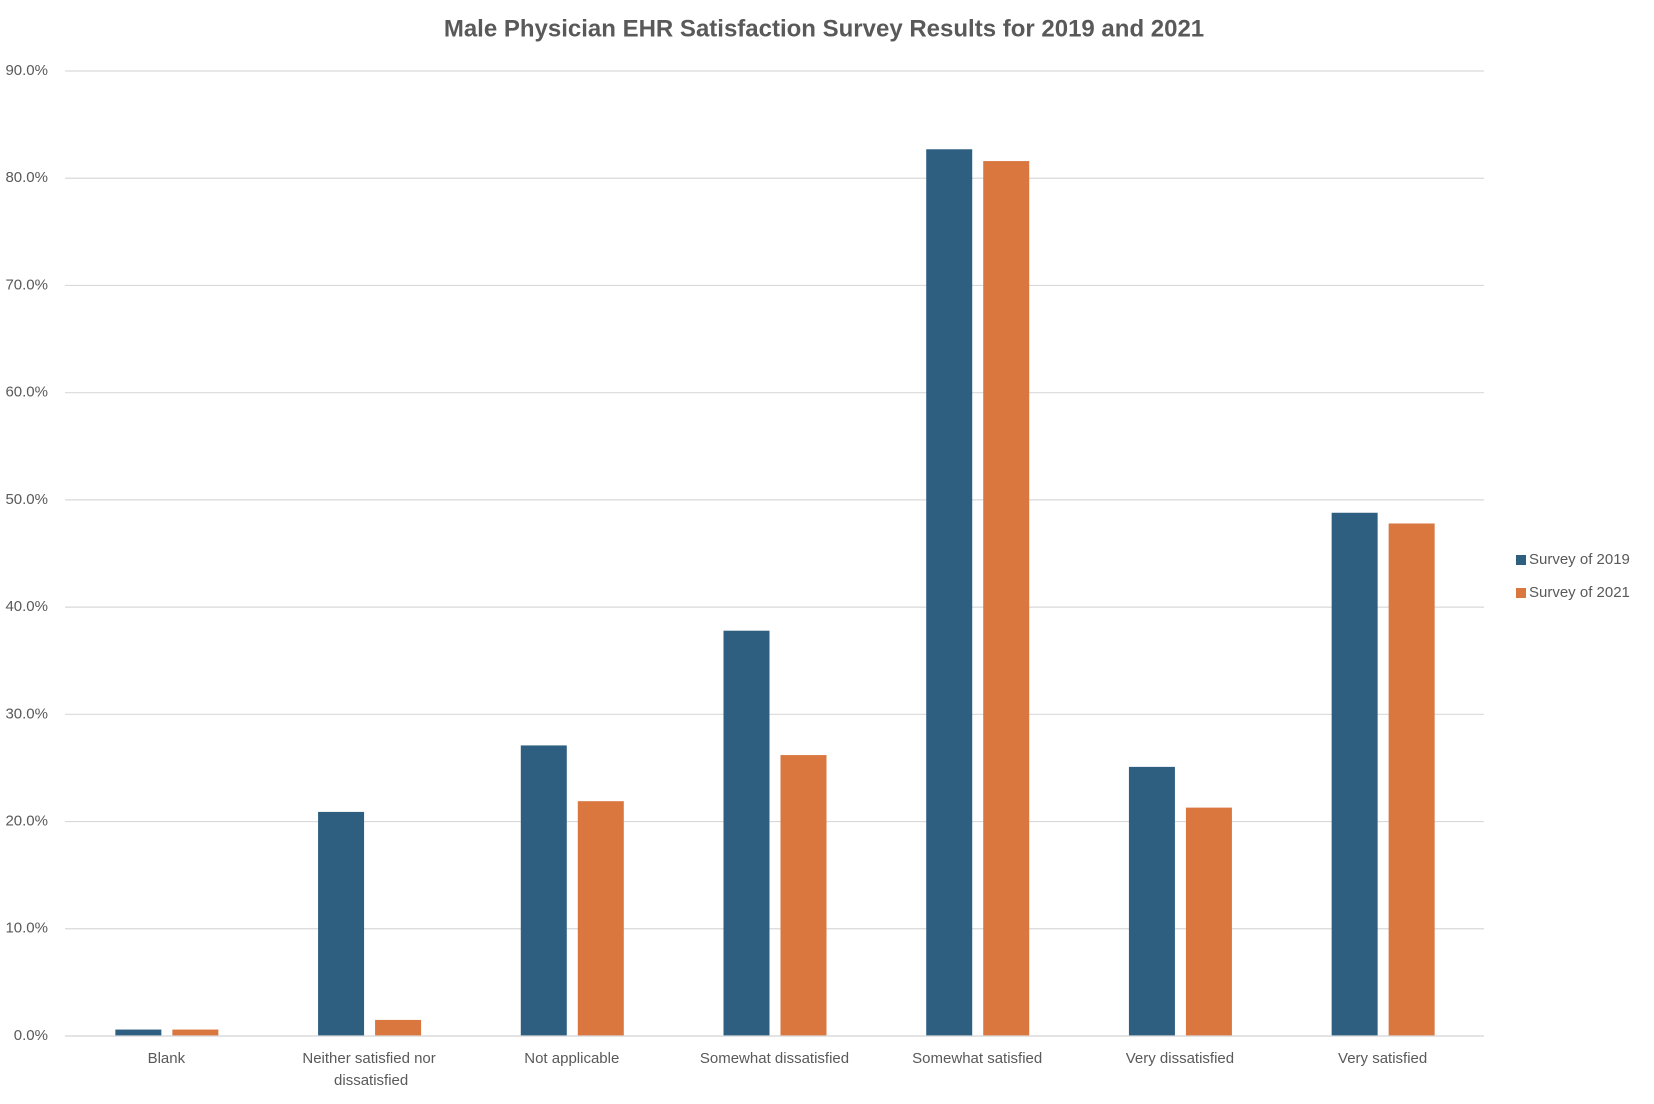  What do you see at coordinates (26, 499) in the screenshot?
I see `y-tick-label: 50.0%` at bounding box center [26, 499].